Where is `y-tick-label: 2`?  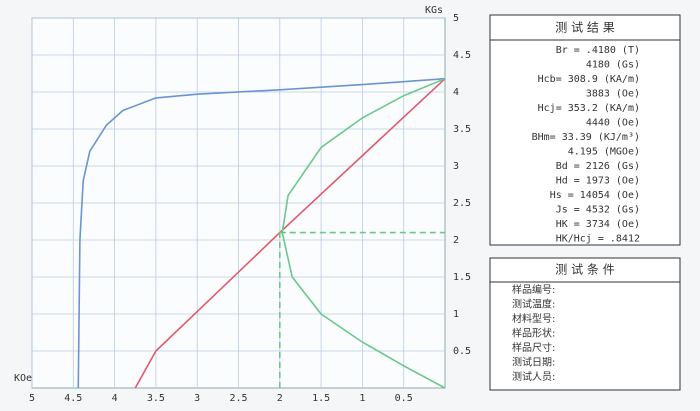
y-tick-label: 2 is located at coordinates (456, 240).